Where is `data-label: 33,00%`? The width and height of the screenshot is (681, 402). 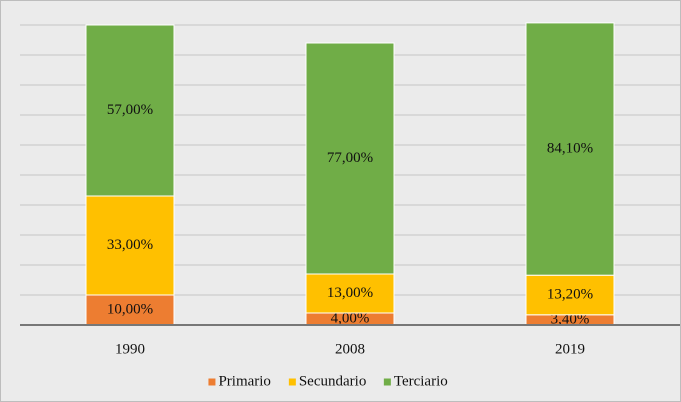
data-label: 33,00% is located at coordinates (130, 245).